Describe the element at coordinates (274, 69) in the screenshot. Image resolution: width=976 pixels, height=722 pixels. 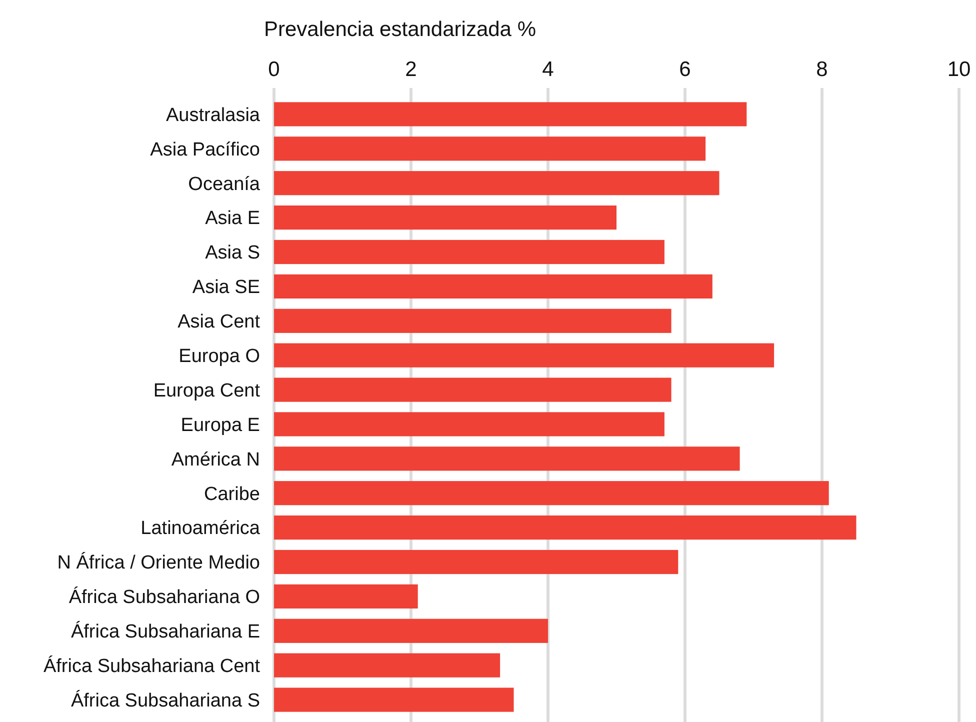
I see `x-tick-label: 0` at that location.